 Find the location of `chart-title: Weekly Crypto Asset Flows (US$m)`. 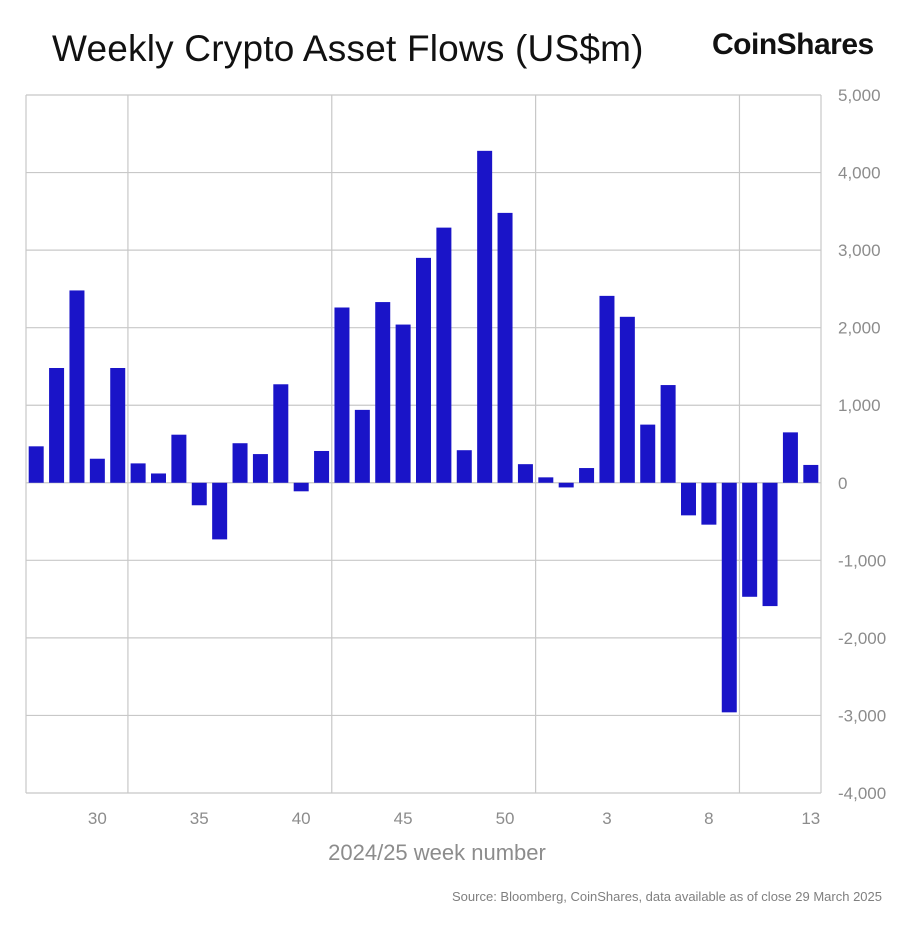

chart-title: Weekly Crypto Asset Flows (US$m) is located at coordinates (348, 48).